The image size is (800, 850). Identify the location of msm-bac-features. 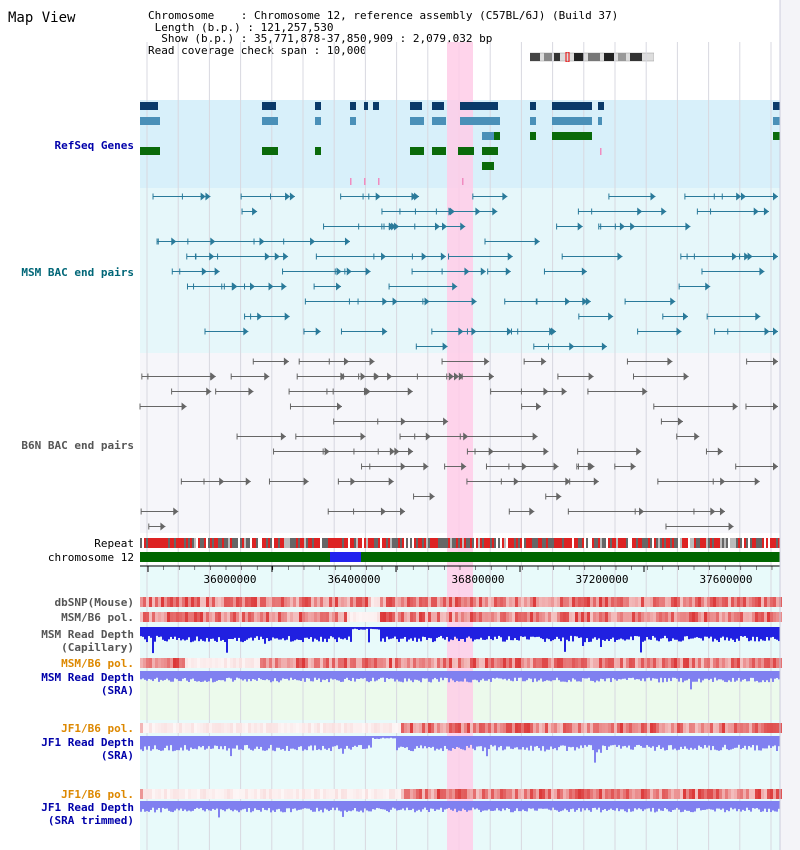
(465, 271).